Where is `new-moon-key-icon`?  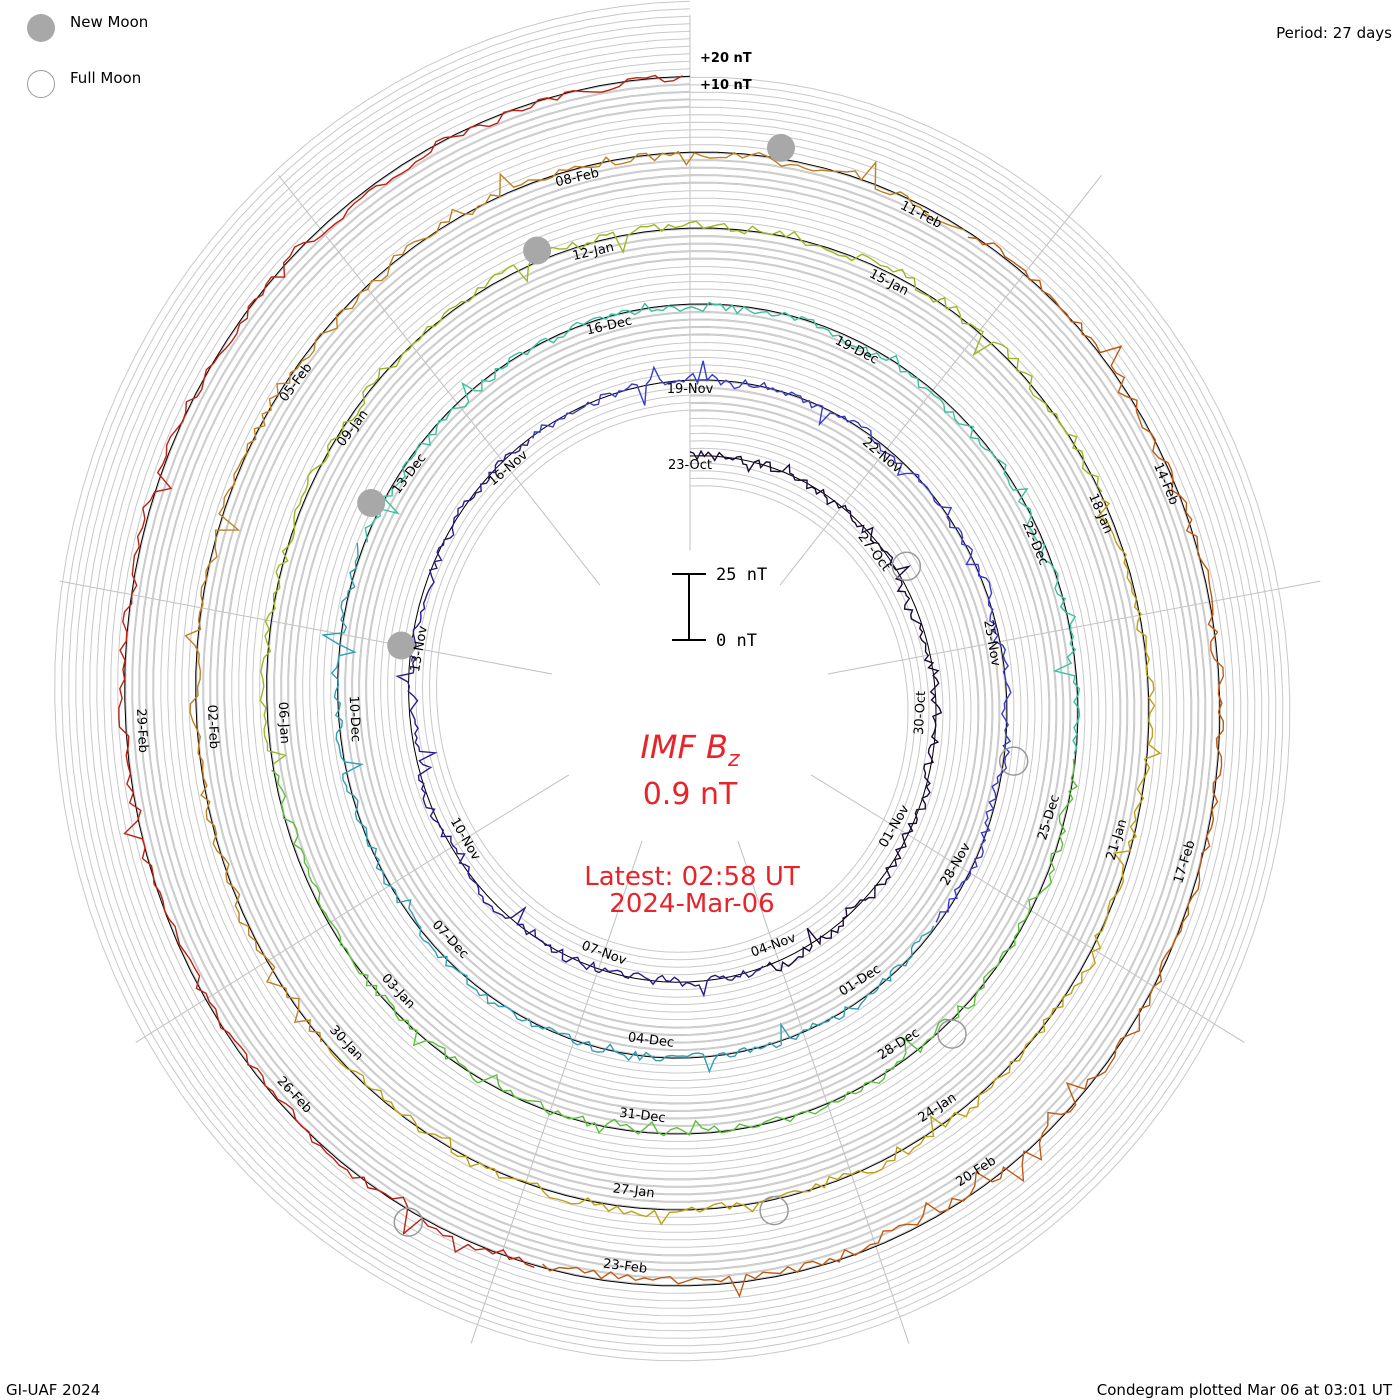 new-moon-key-icon is located at coordinates (41, 28).